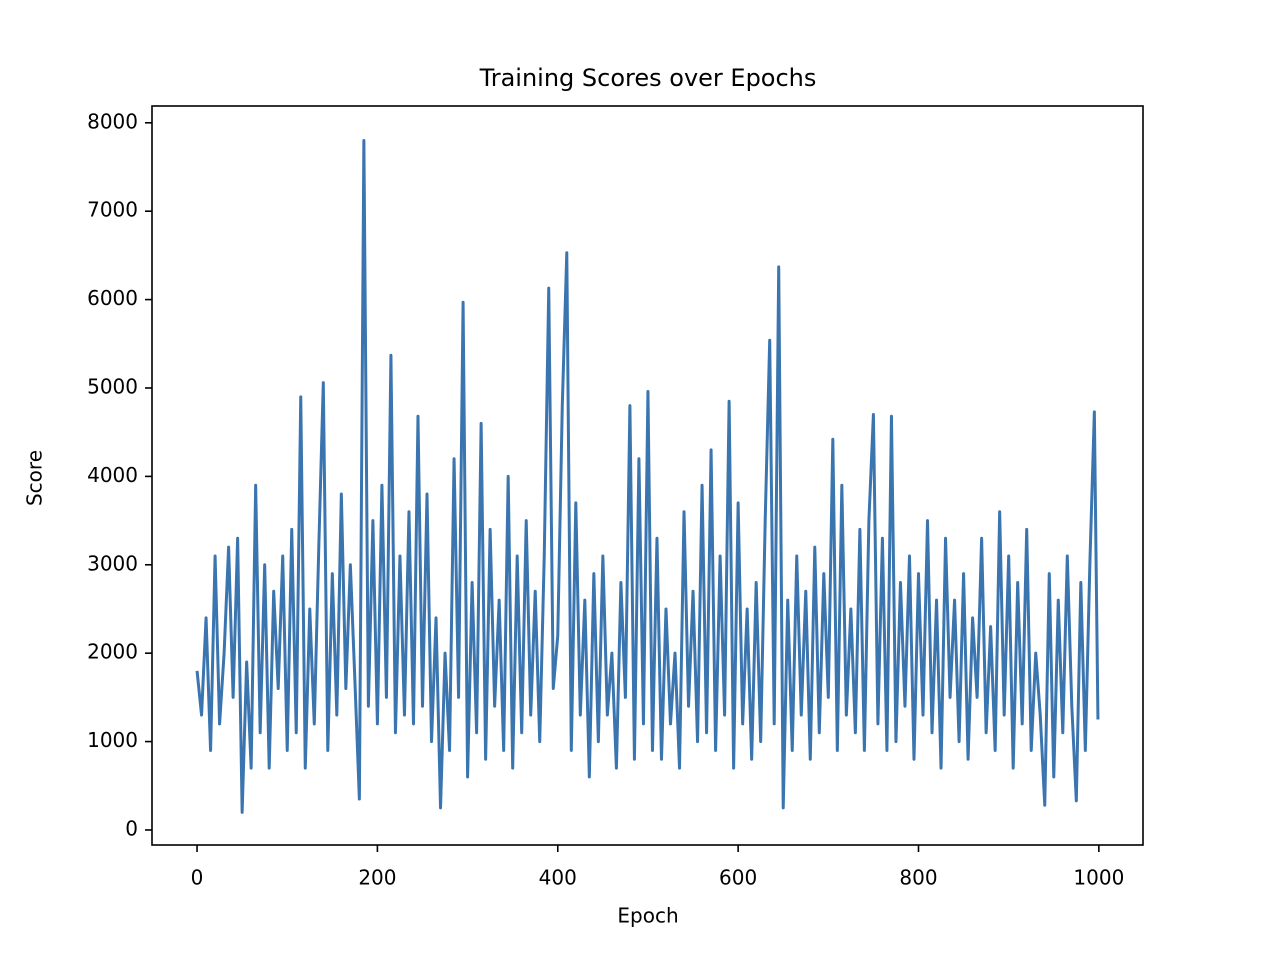 The height and width of the screenshot is (954, 1270). Describe the element at coordinates (112, 740) in the screenshot. I see `y-tick-label: 1000` at that location.